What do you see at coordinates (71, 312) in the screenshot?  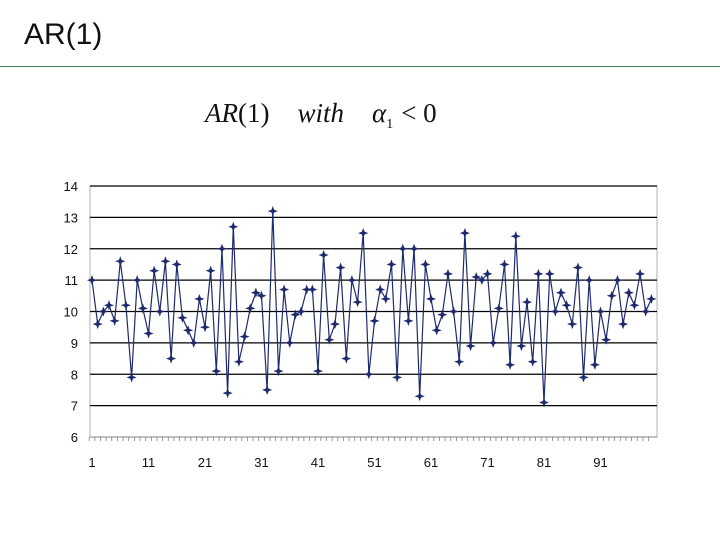 I see `y-tick-label: 10` at bounding box center [71, 312].